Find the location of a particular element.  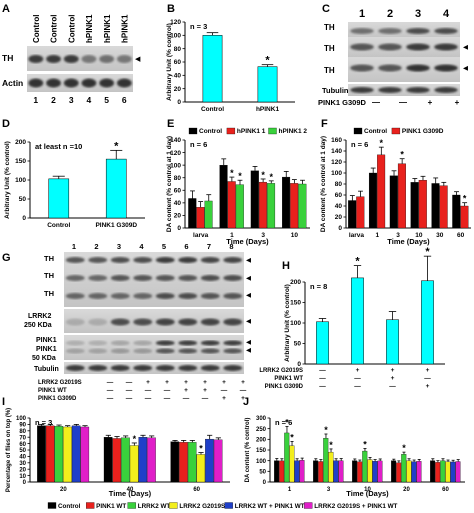

chart-h-row-1-sign-3: + is located at coordinates (393, 370).